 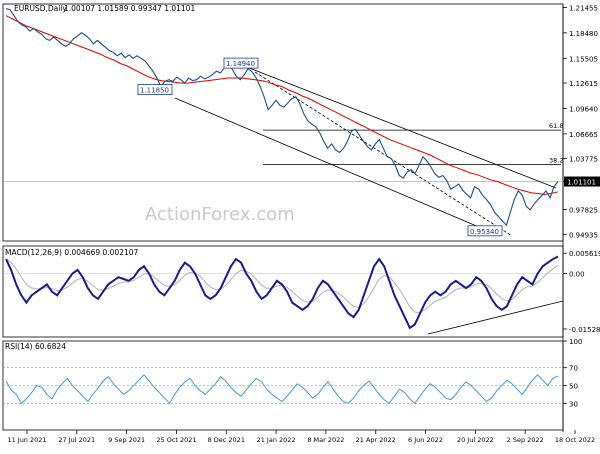 I want to click on y-tick-label: 0.005619, so click(x=584, y=254).